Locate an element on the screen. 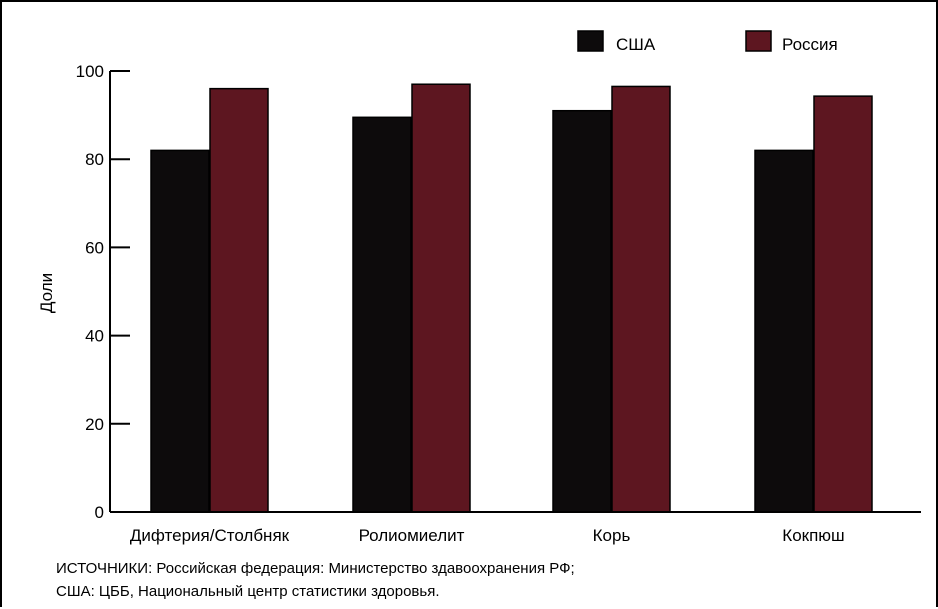 This screenshot has width=938, height=609. legend-swatch-russia is located at coordinates (758, 41).